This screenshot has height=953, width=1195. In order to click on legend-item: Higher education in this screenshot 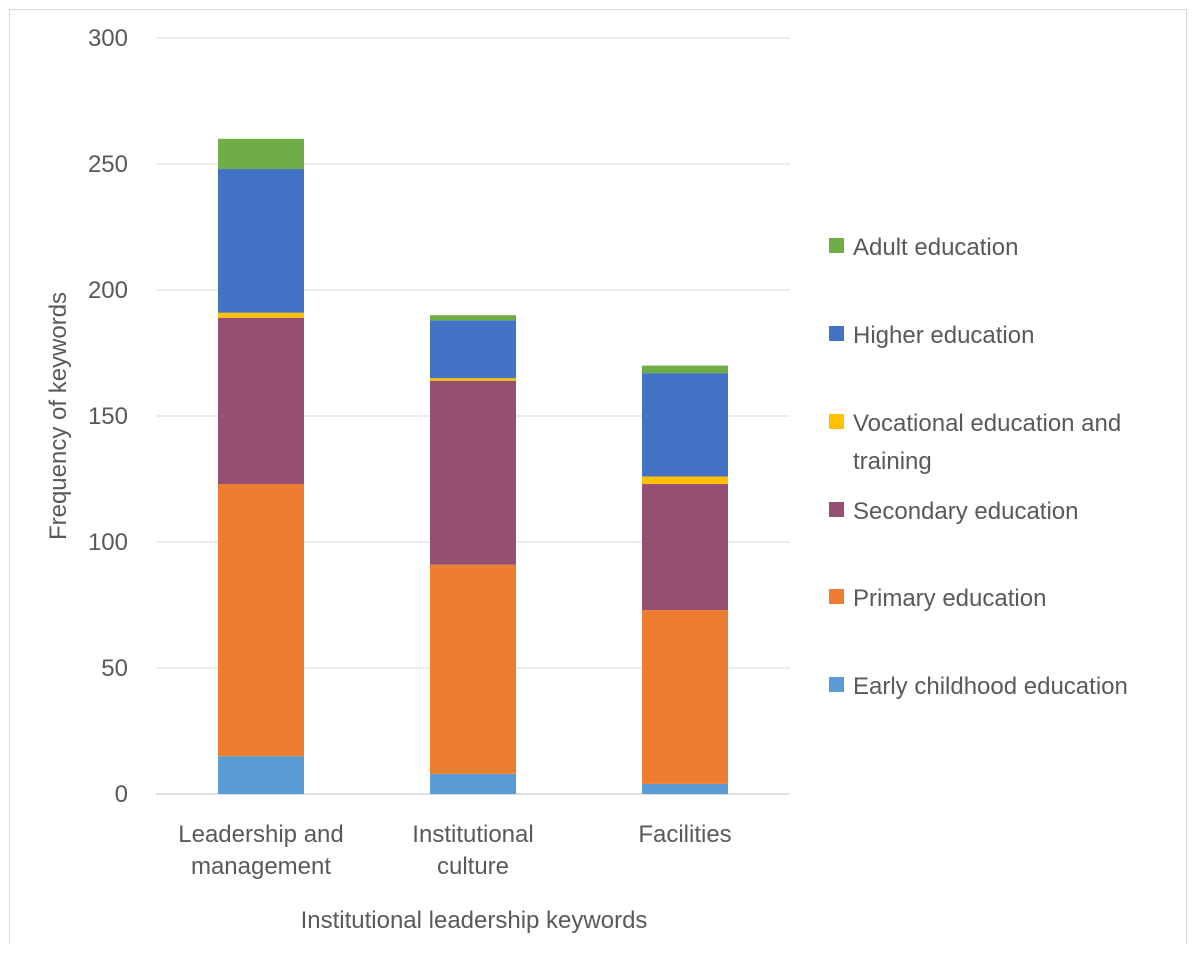, I will do `click(931, 335)`.